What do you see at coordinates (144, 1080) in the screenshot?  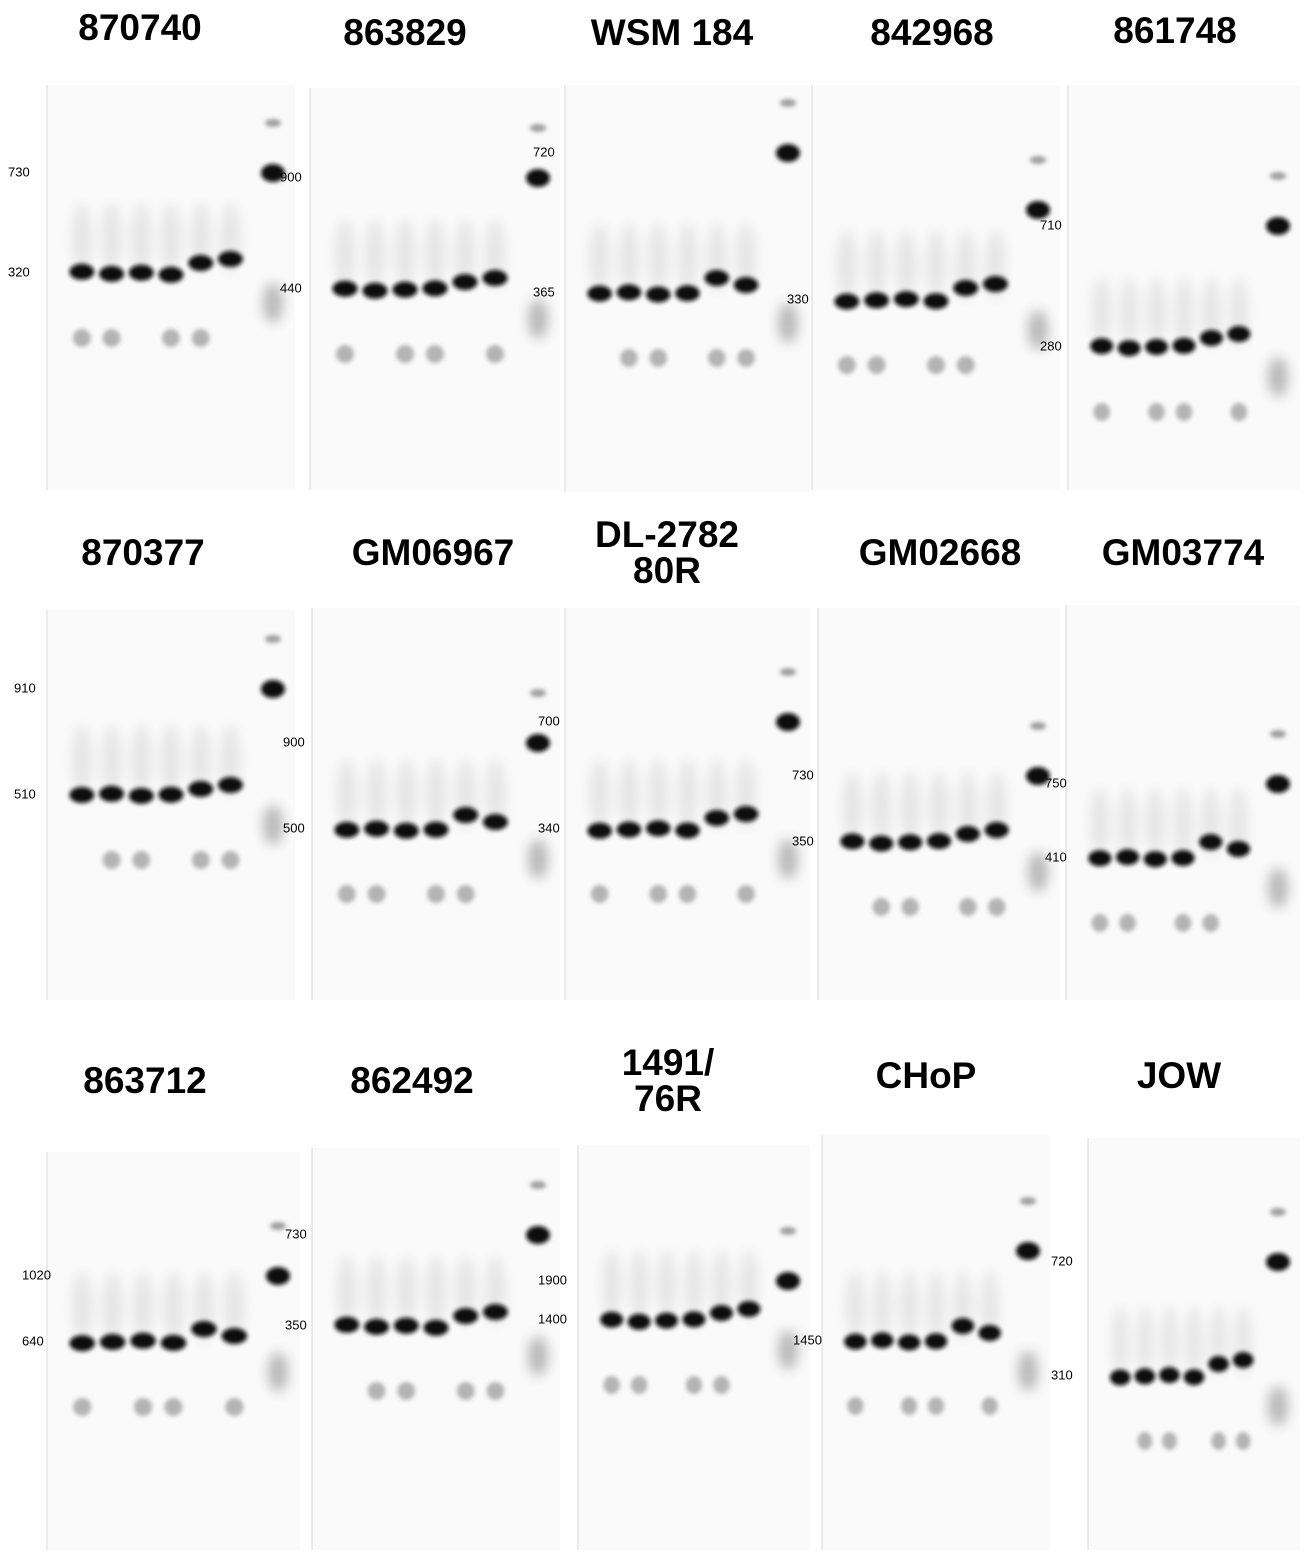 I see `panel-title: 863712` at bounding box center [144, 1080].